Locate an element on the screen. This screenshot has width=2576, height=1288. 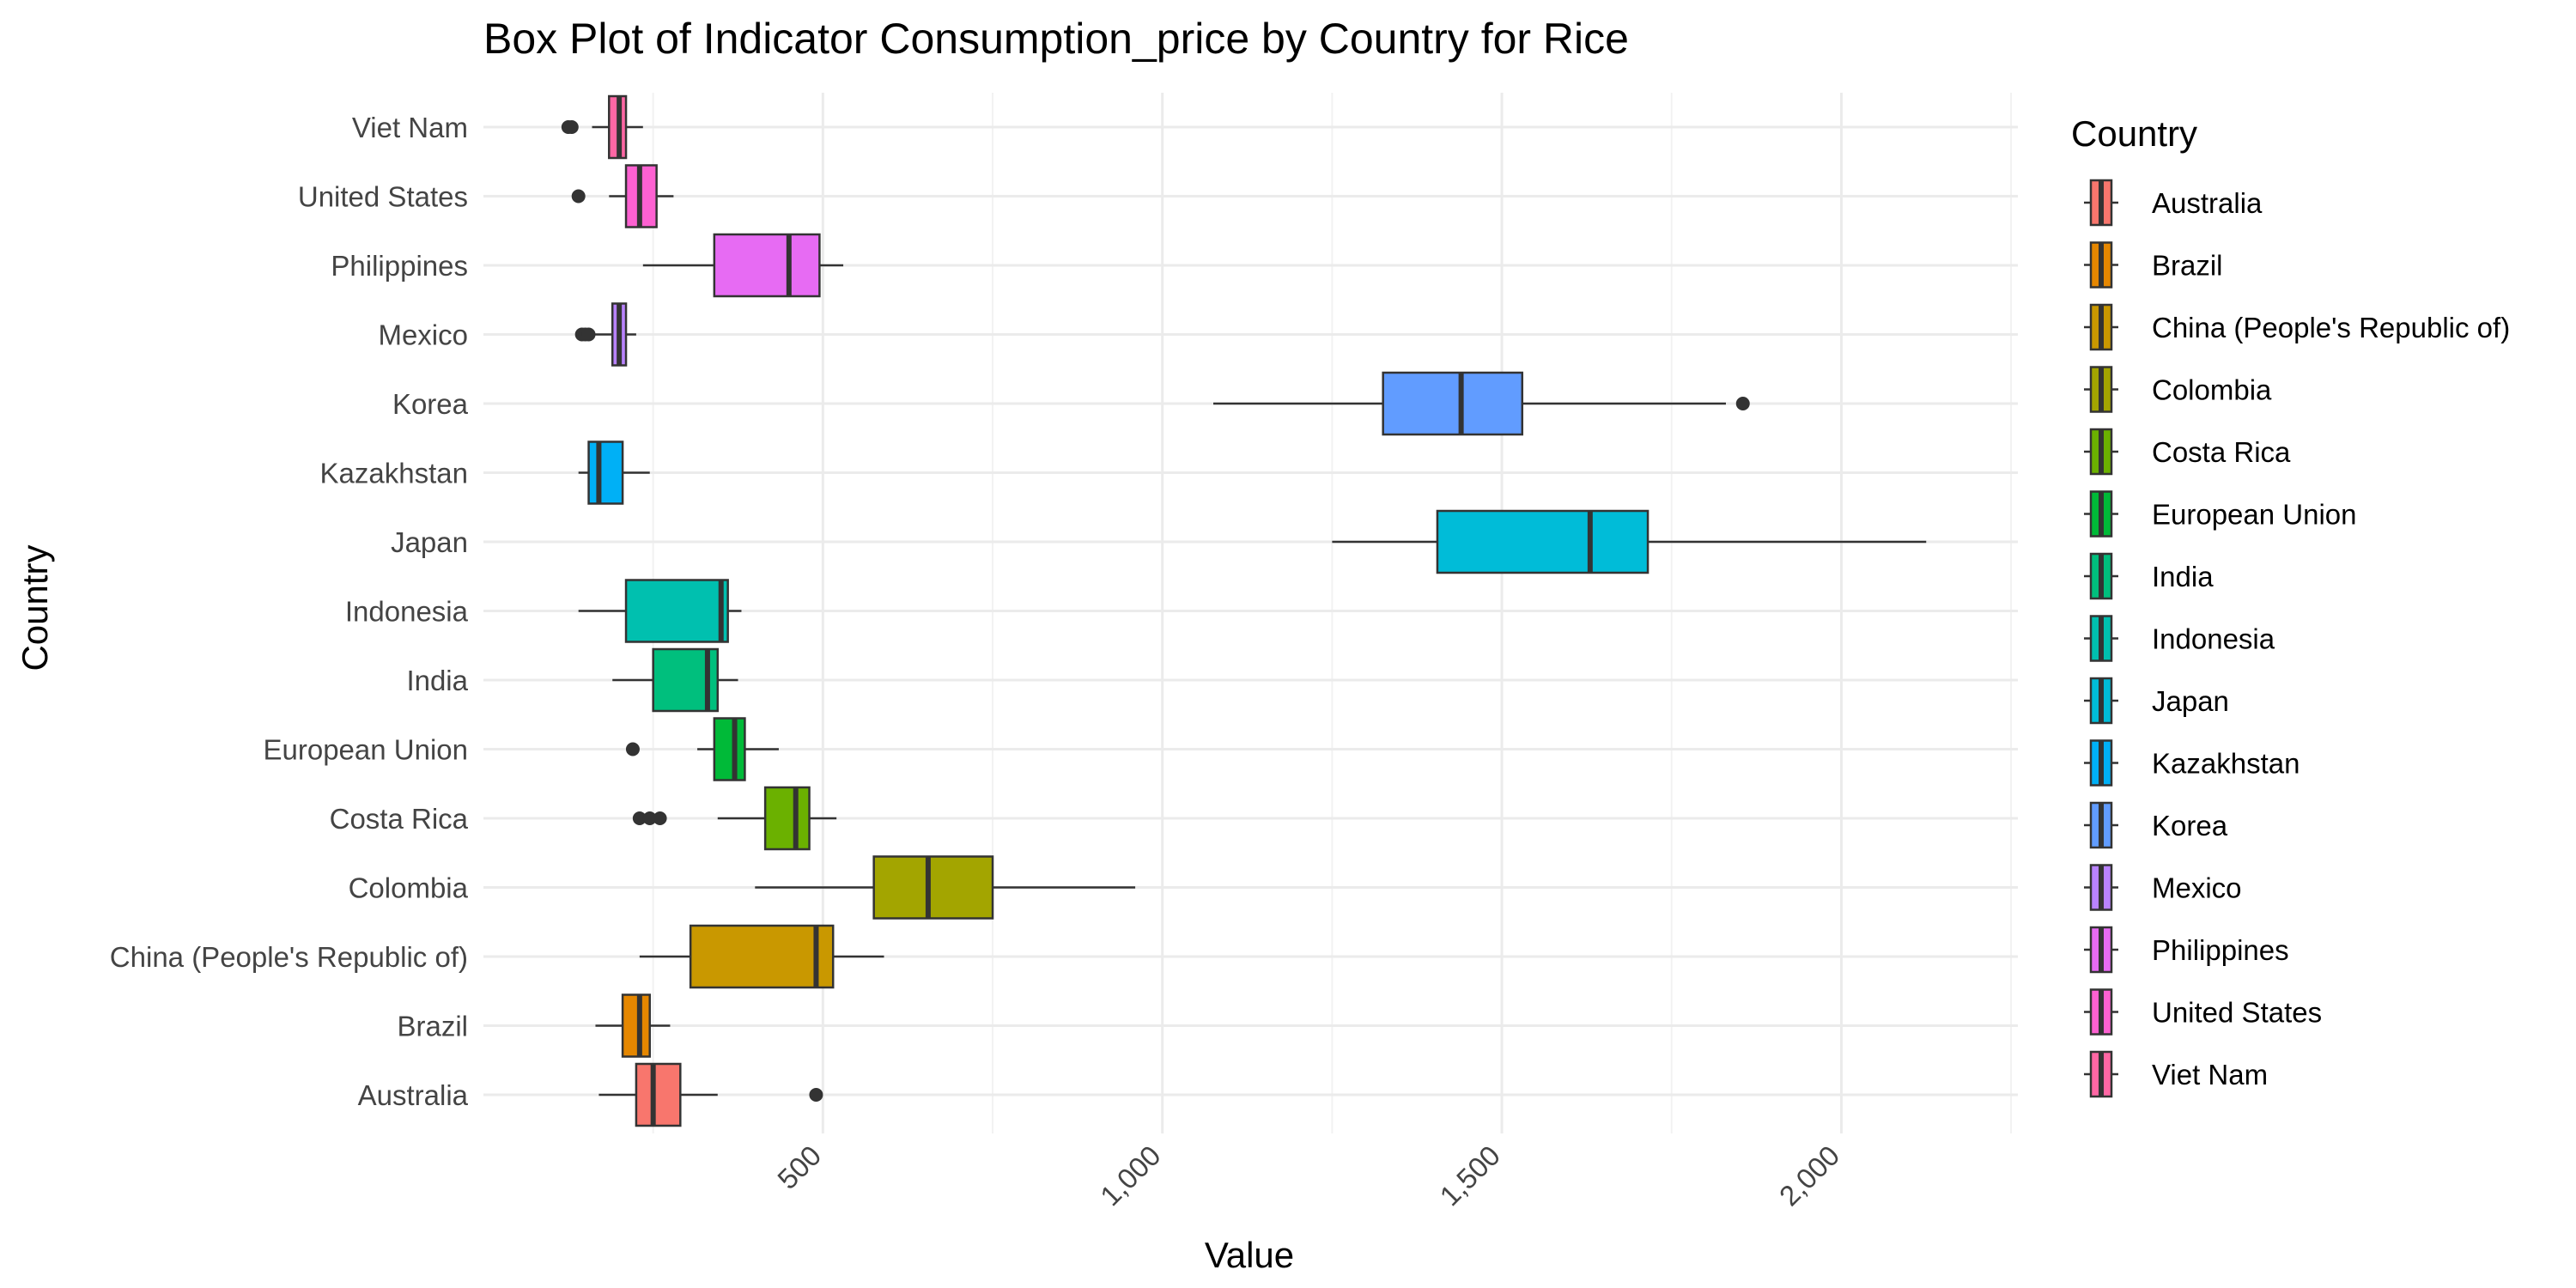
legend-title: Country is located at coordinates (2134, 133).